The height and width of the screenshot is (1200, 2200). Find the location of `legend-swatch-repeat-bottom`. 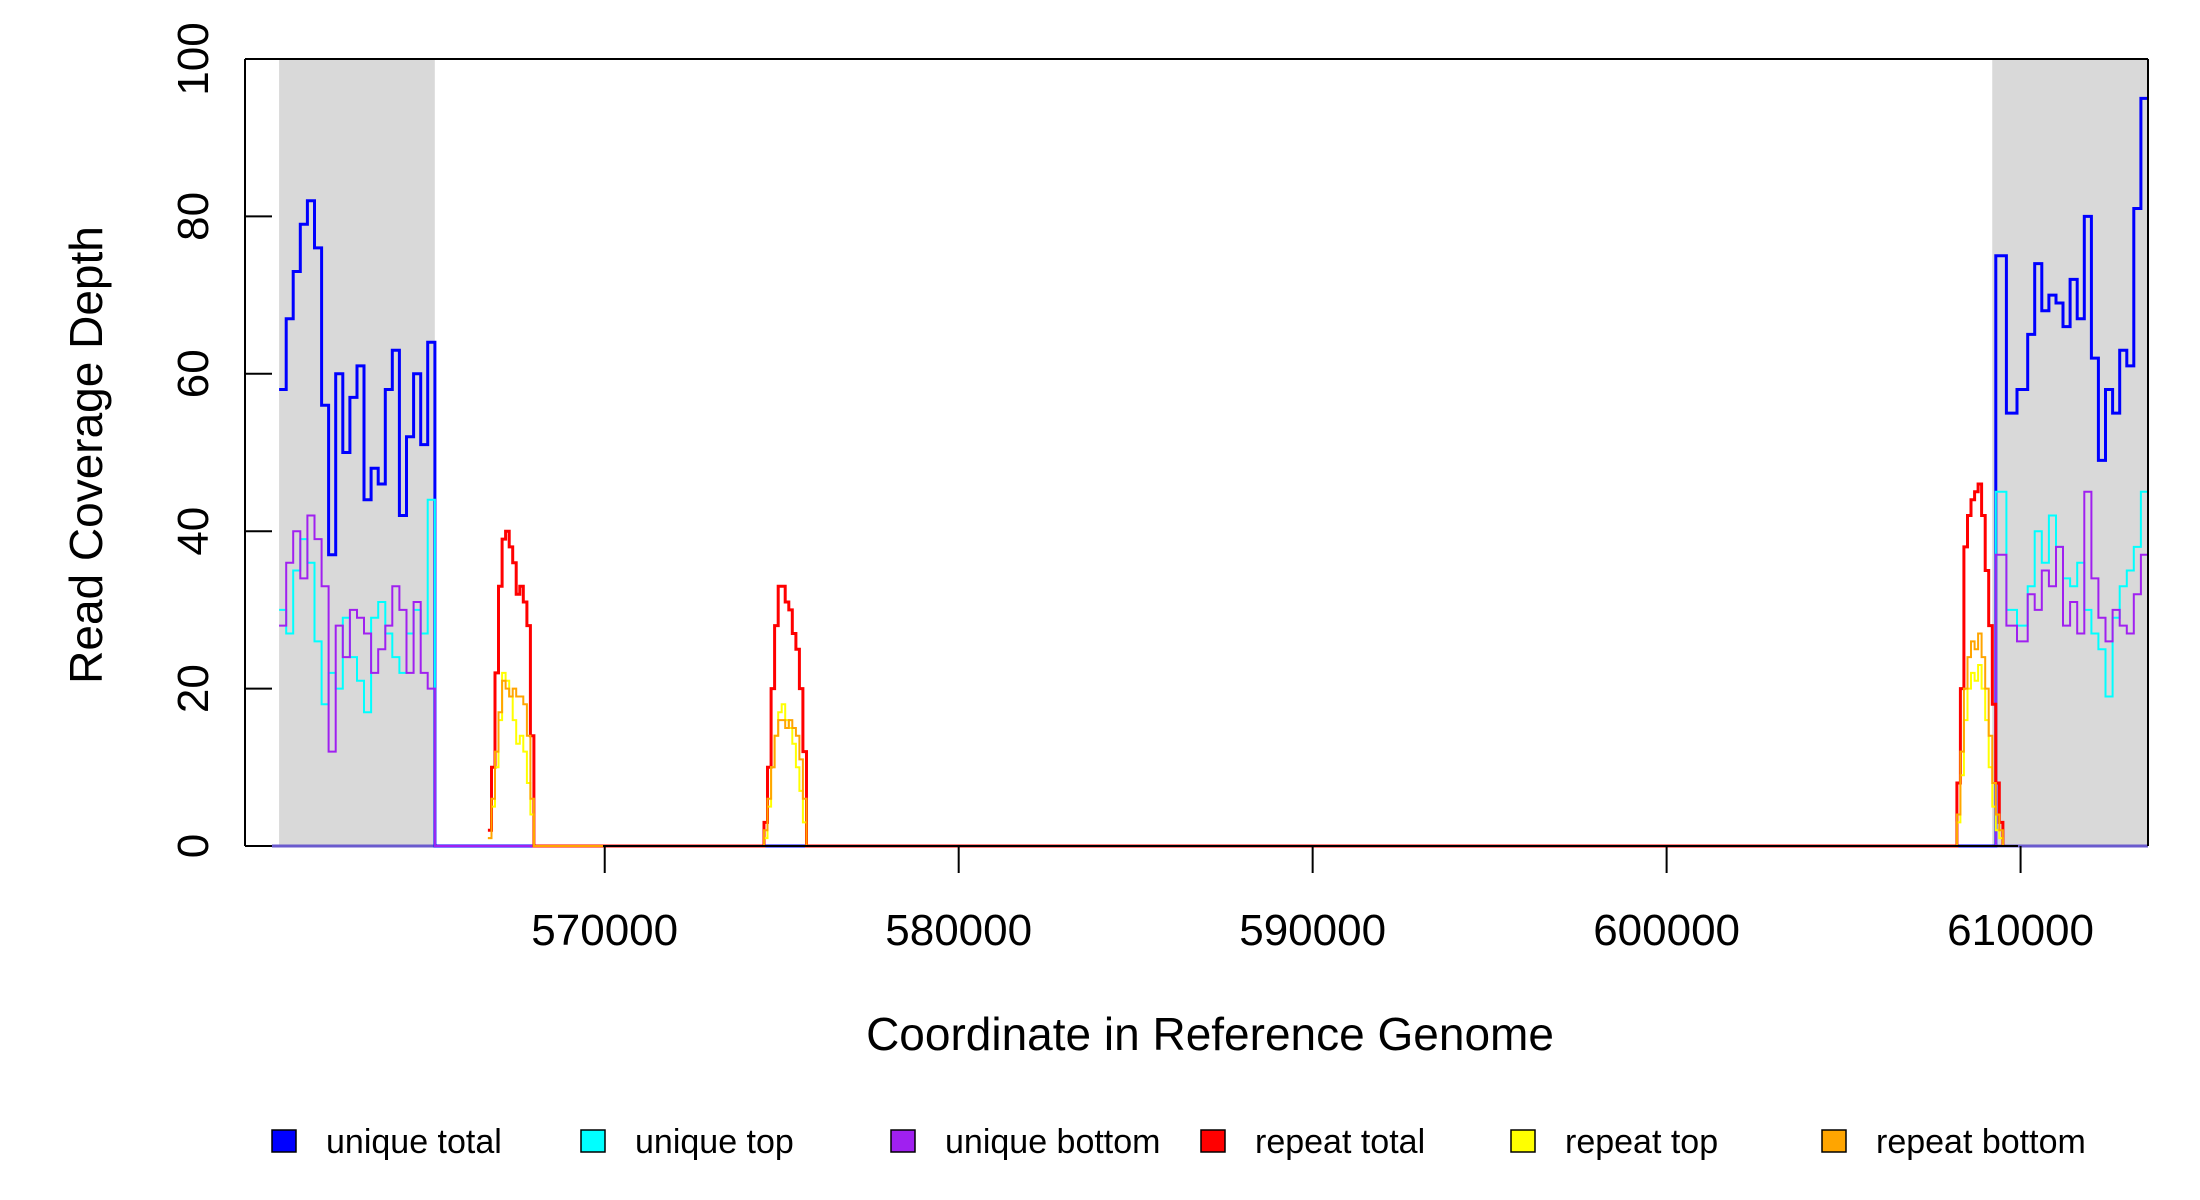

legend-swatch-repeat-bottom is located at coordinates (1834, 1141).